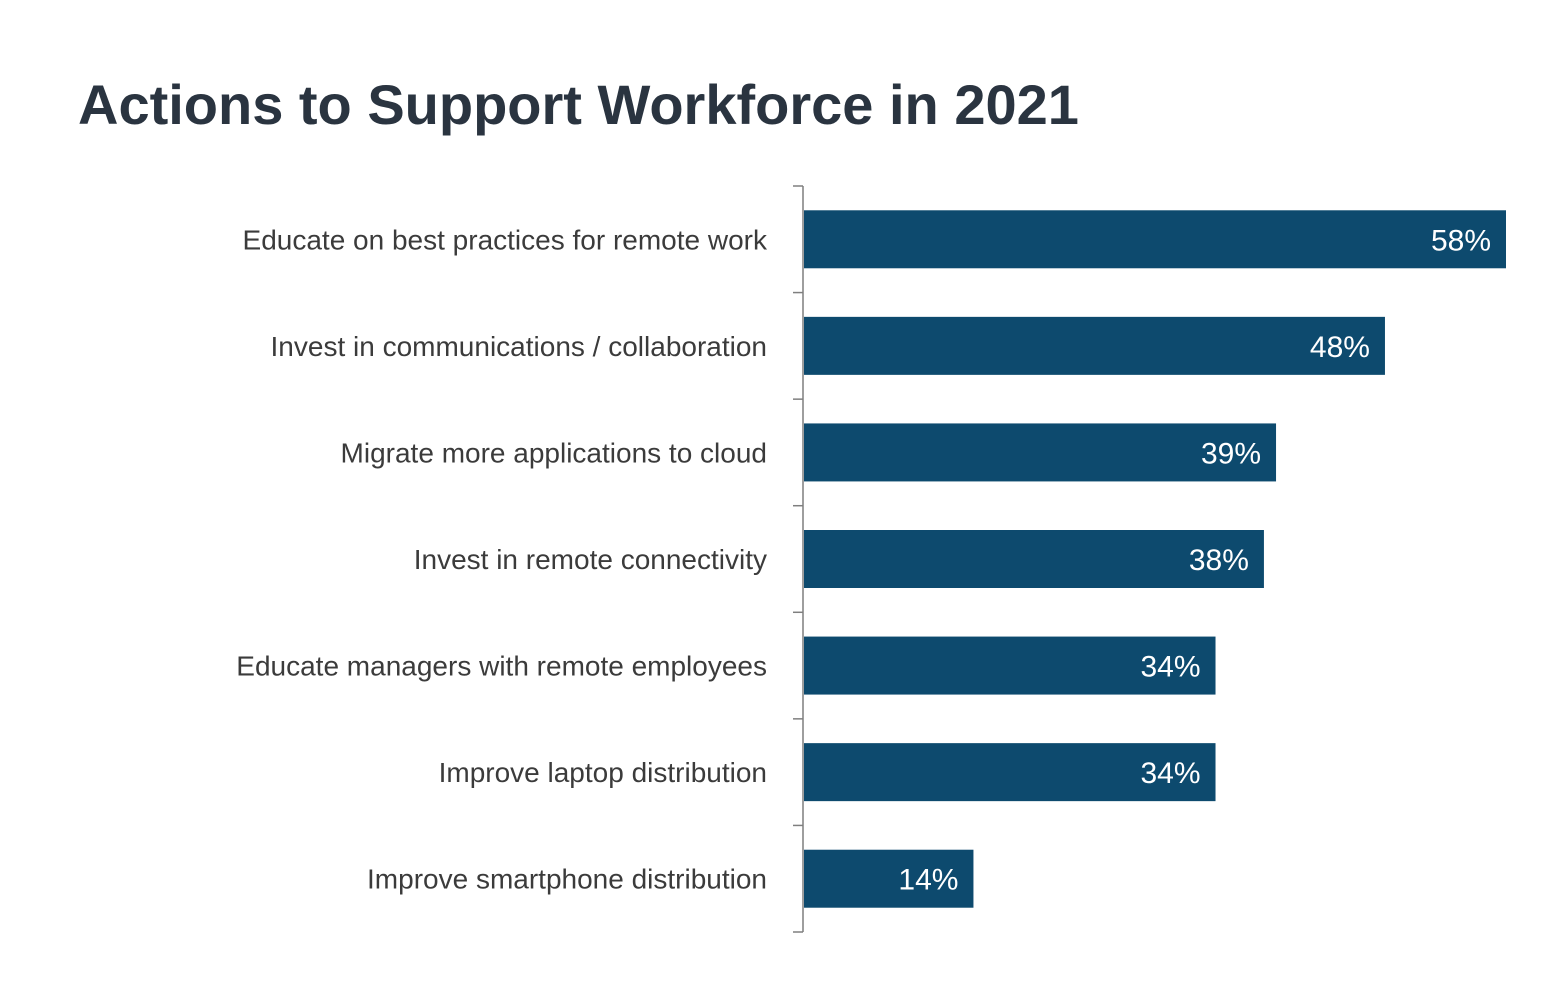 This screenshot has width=1562, height=992. What do you see at coordinates (1461, 240) in the screenshot?
I see `data-label: 58%` at bounding box center [1461, 240].